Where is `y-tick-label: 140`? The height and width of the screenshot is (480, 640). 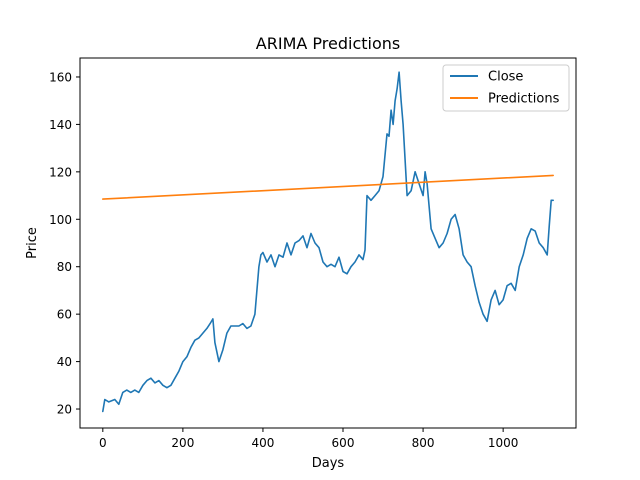 y-tick-label: 140 is located at coordinates (60, 125).